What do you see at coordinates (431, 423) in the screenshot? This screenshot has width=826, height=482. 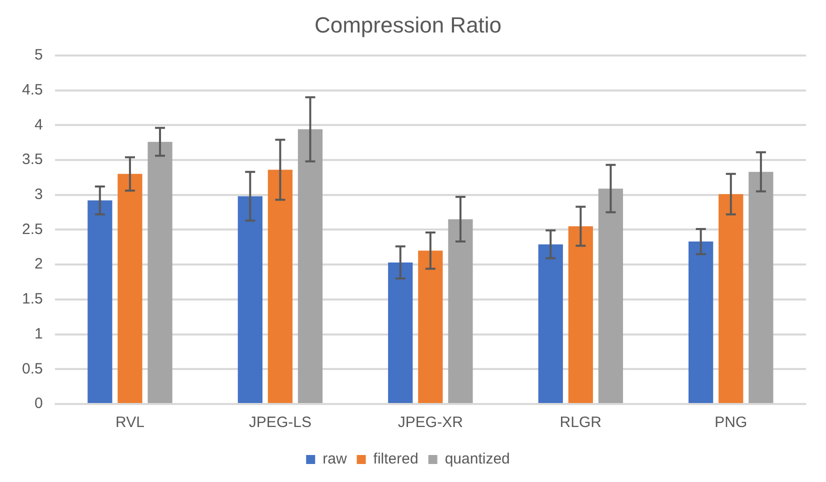 I see `x-tick-label: JPEG-XR` at bounding box center [431, 423].